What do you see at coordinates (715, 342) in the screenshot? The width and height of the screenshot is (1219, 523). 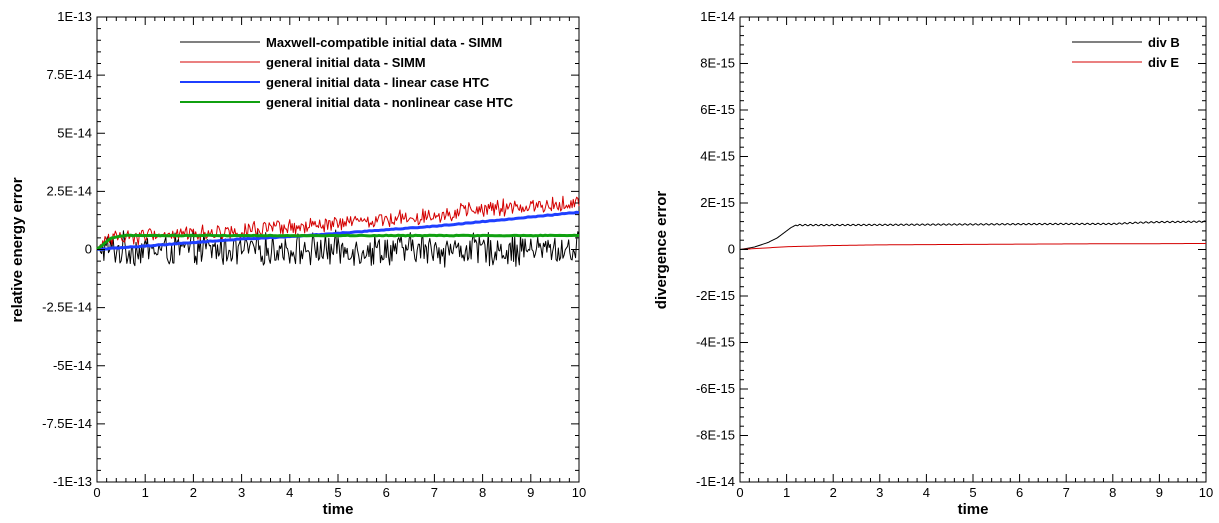 I see `y-tick-label: -4E-15` at bounding box center [715, 342].